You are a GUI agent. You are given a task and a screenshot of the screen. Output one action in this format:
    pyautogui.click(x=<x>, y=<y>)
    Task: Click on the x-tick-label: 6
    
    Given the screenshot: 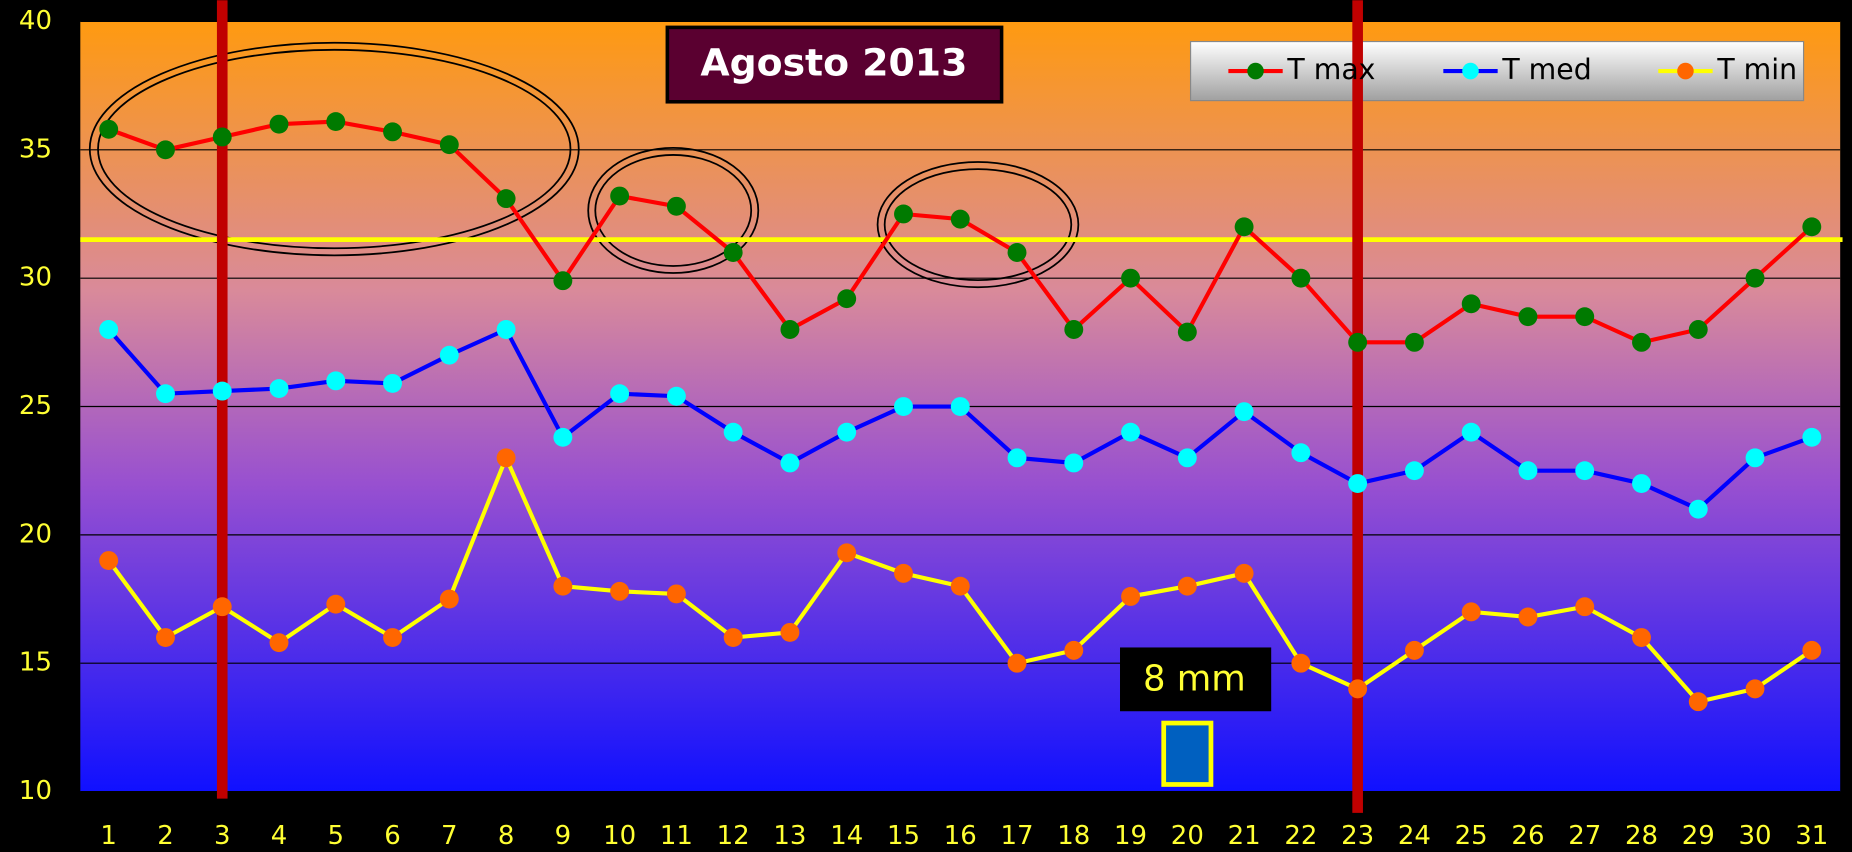 What is the action you would take?
    pyautogui.click(x=392, y=836)
    